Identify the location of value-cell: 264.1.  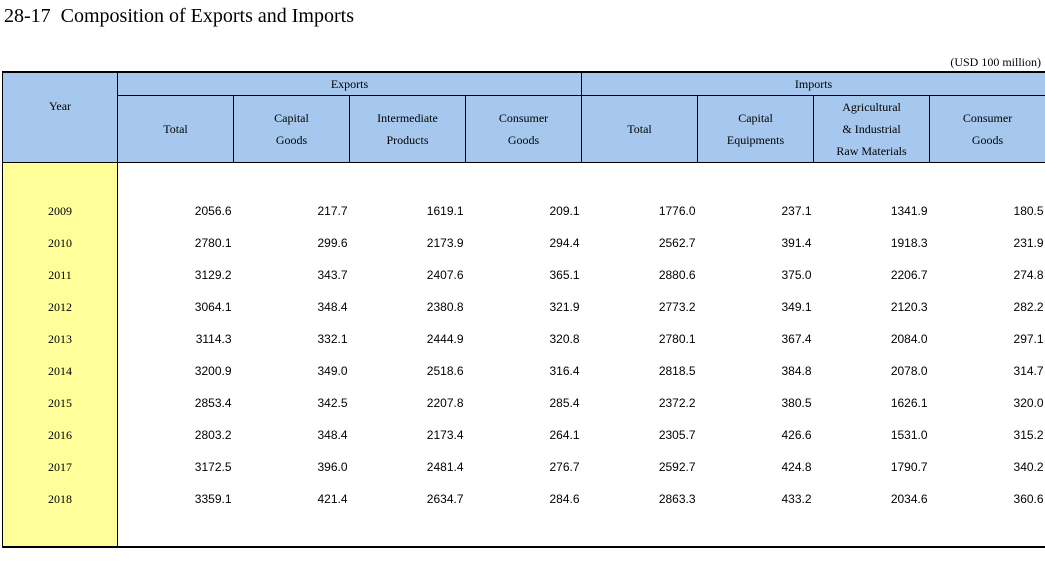
(564, 435).